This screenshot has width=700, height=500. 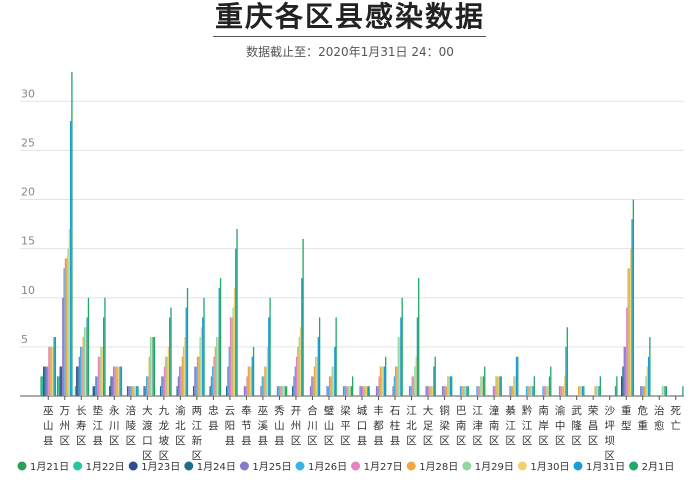 What do you see at coordinates (395, 425) in the screenshot?
I see `x-tick-label: 柱` at bounding box center [395, 425].